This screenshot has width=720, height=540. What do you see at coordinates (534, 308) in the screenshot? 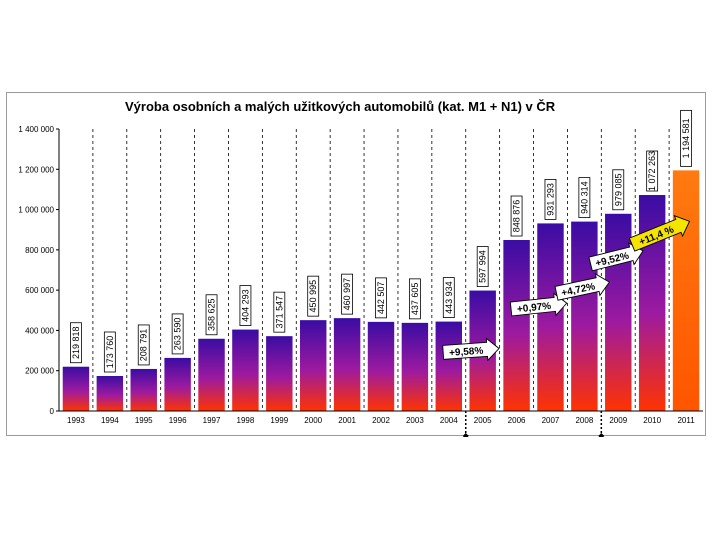
I see `growth-label: +0,97%` at bounding box center [534, 308].